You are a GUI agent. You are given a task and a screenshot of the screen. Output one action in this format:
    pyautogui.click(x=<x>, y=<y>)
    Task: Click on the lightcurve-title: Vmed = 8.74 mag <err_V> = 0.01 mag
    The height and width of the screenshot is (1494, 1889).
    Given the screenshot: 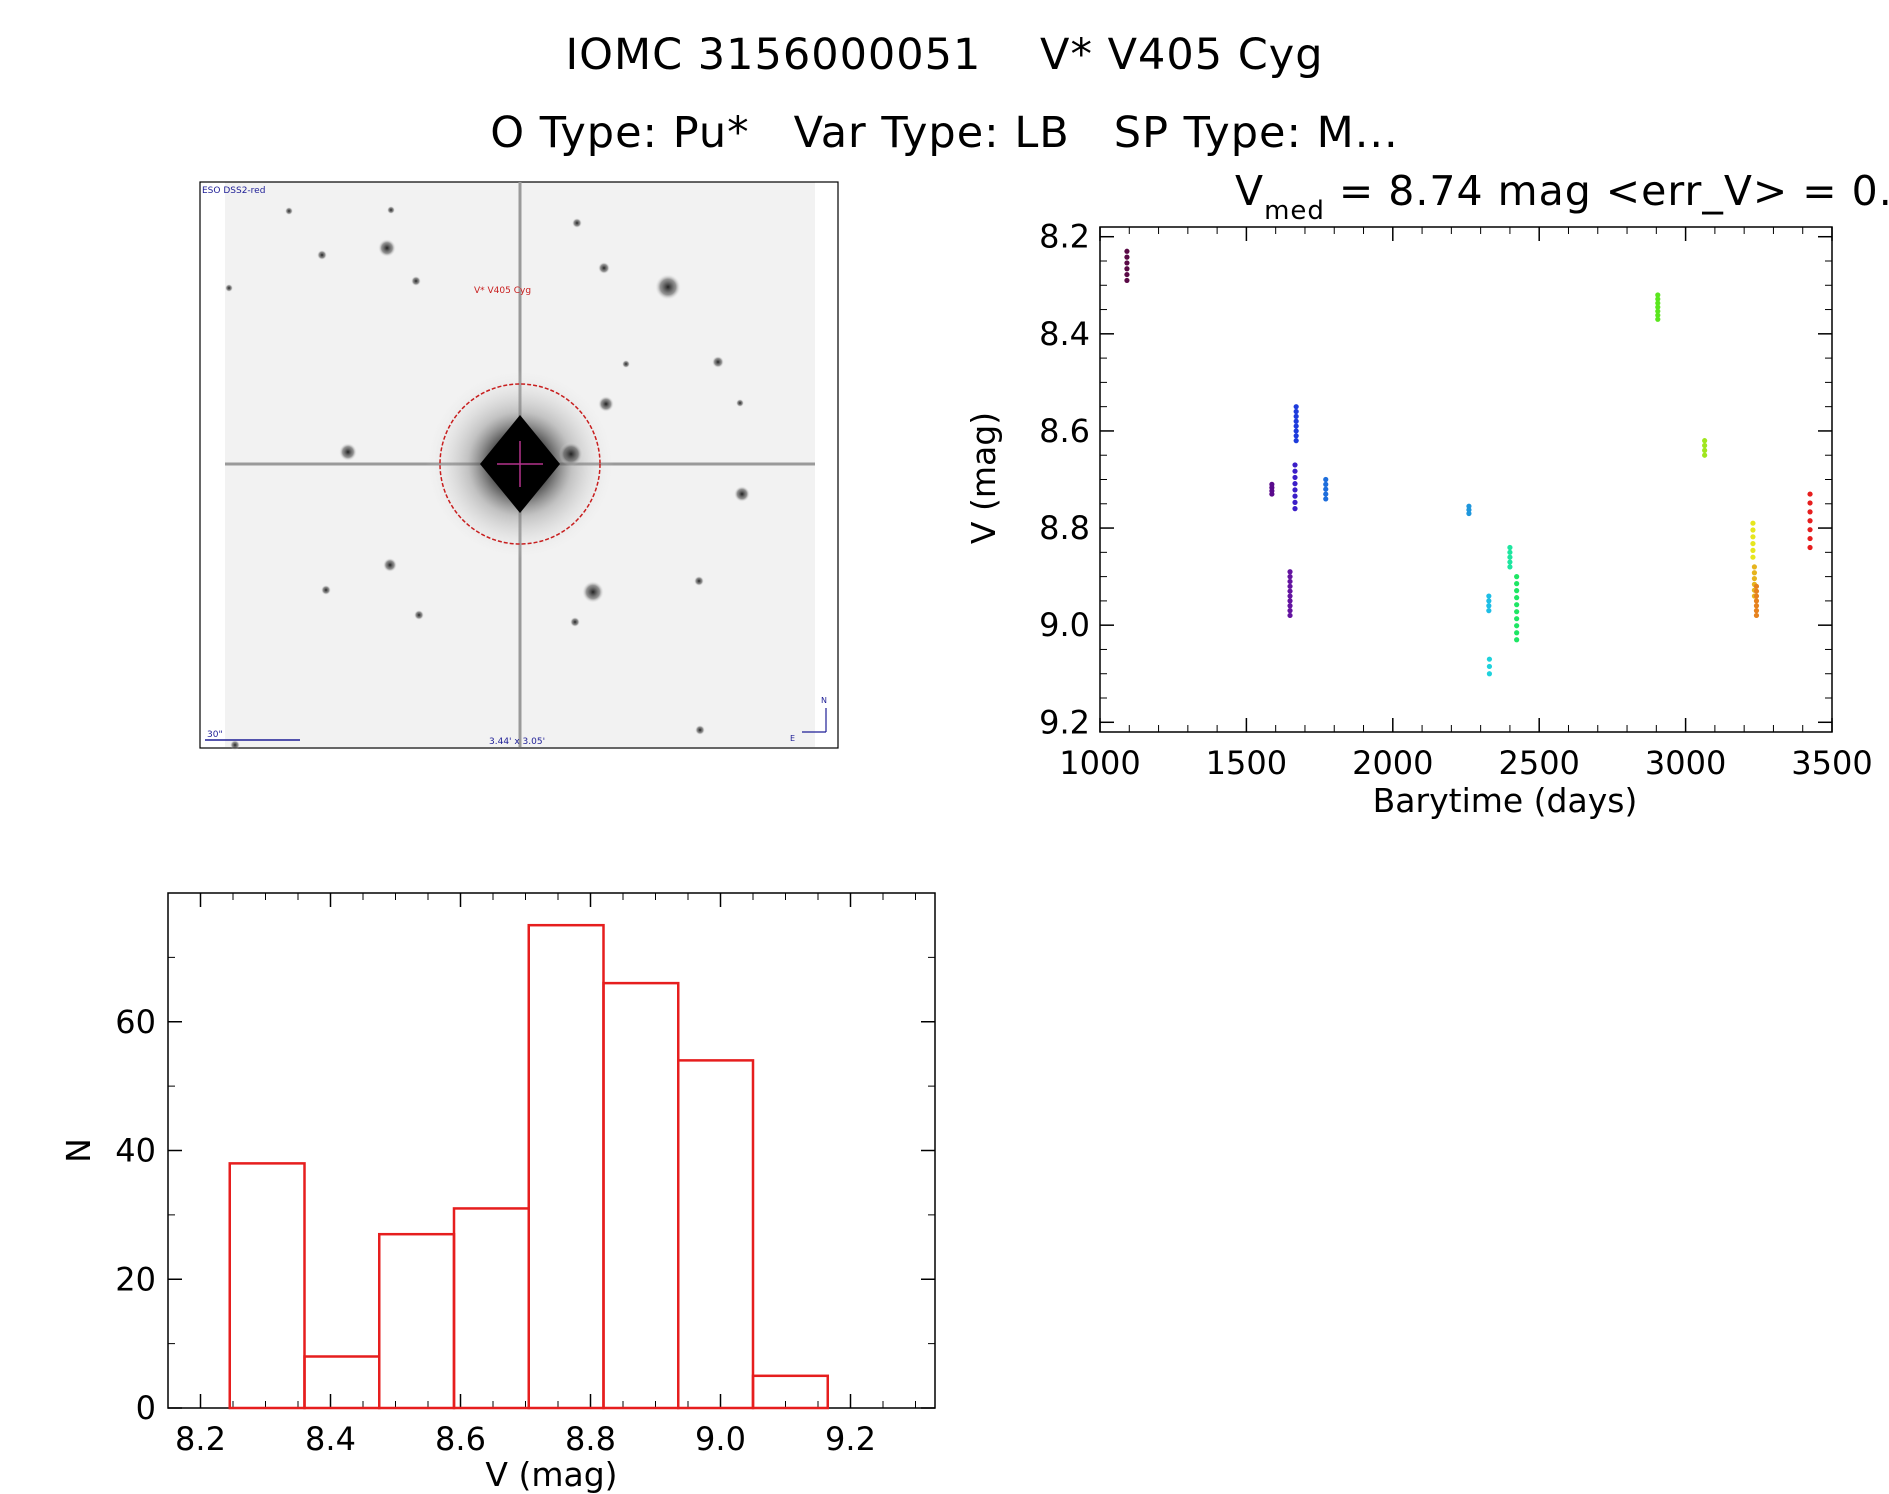 What is the action you would take?
    pyautogui.click(x=1562, y=196)
    